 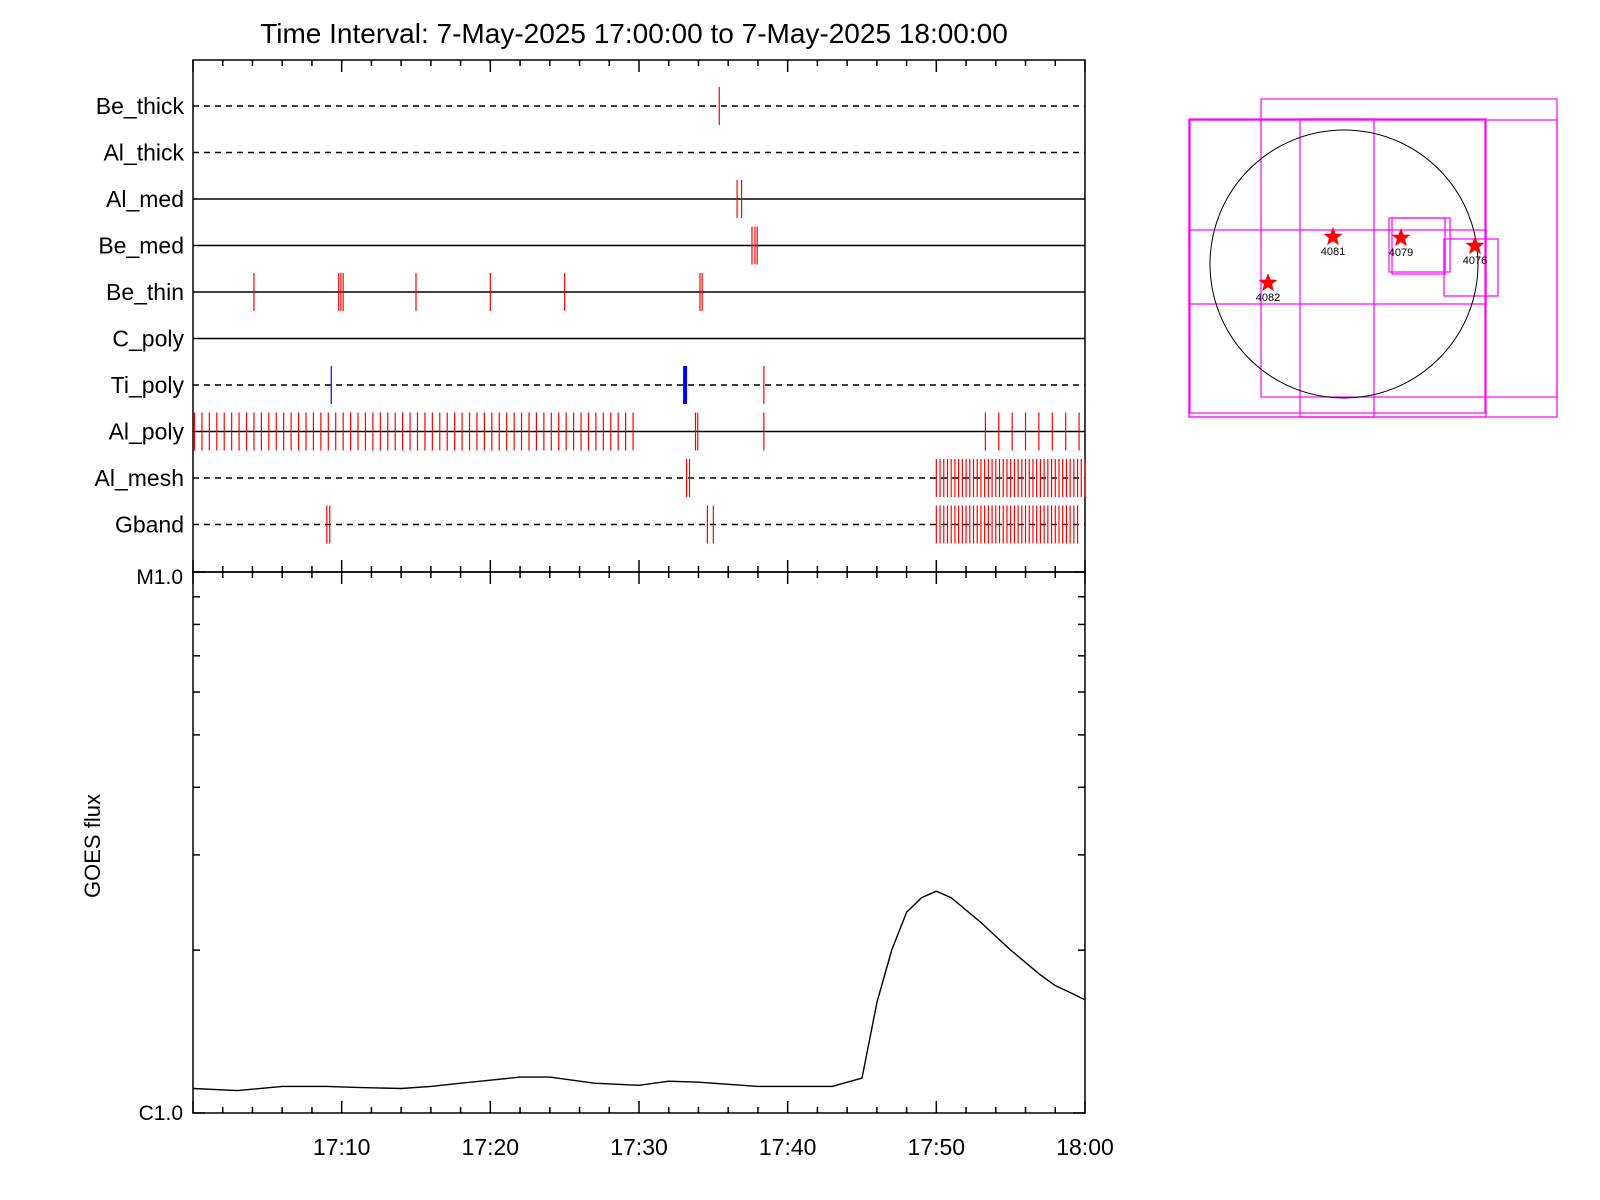 What do you see at coordinates (148, 385) in the screenshot?
I see `channel-label: Ti_poly` at bounding box center [148, 385].